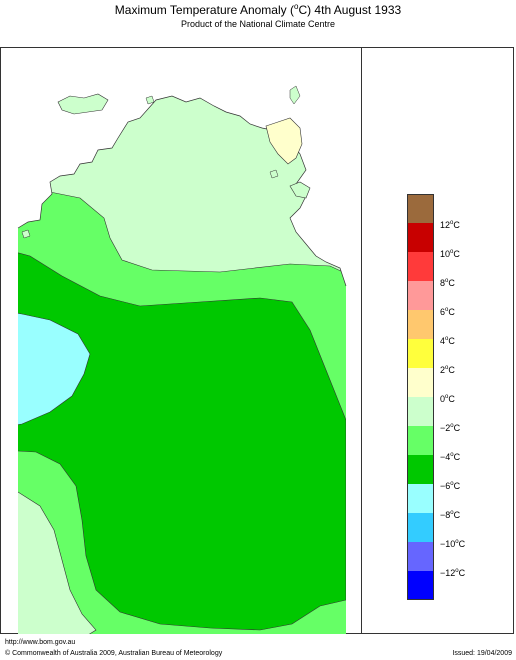 The image size is (516, 660). I want to click on island-melville, so click(83, 104).